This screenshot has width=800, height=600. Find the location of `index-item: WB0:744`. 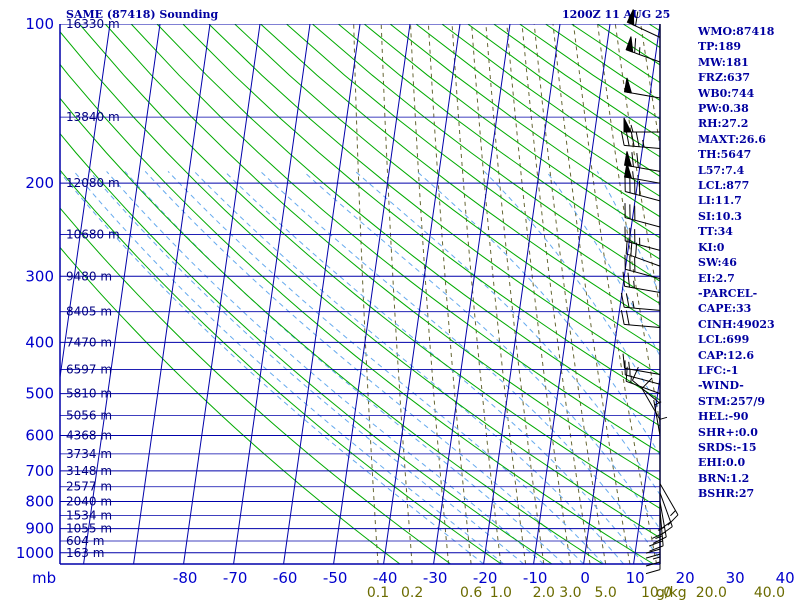

index-item: WB0:744 is located at coordinates (726, 93).